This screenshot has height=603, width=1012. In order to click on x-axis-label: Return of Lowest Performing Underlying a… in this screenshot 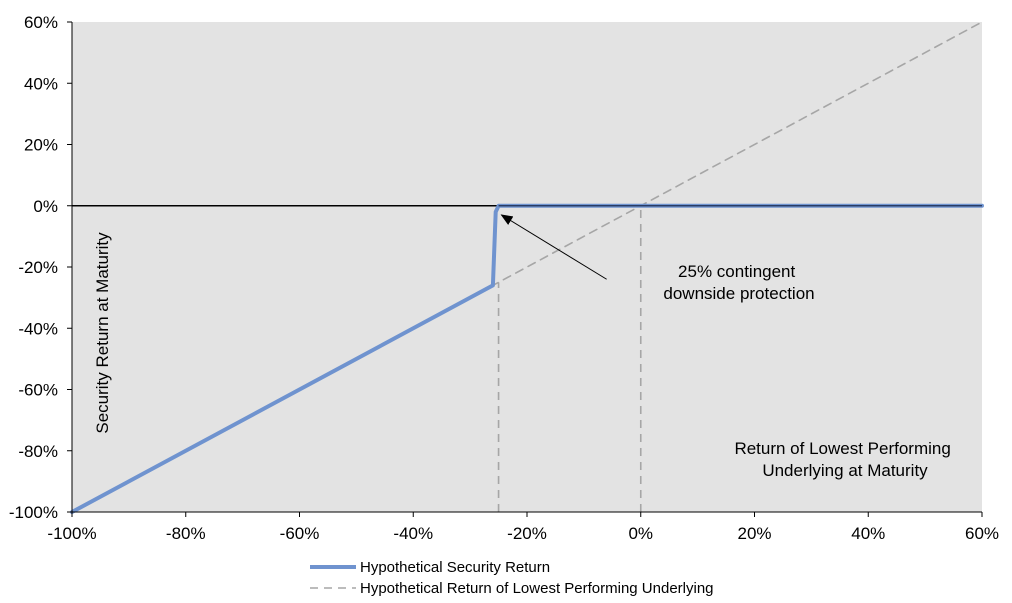, I will do `click(844, 459)`.